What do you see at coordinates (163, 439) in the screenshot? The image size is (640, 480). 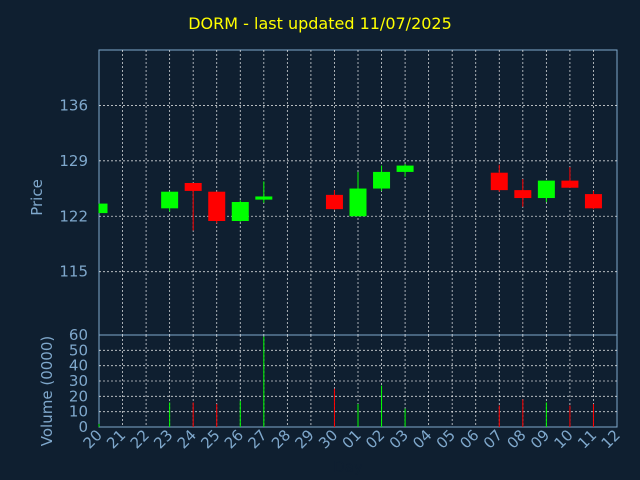 I see `x-tick-label: 23` at bounding box center [163, 439].